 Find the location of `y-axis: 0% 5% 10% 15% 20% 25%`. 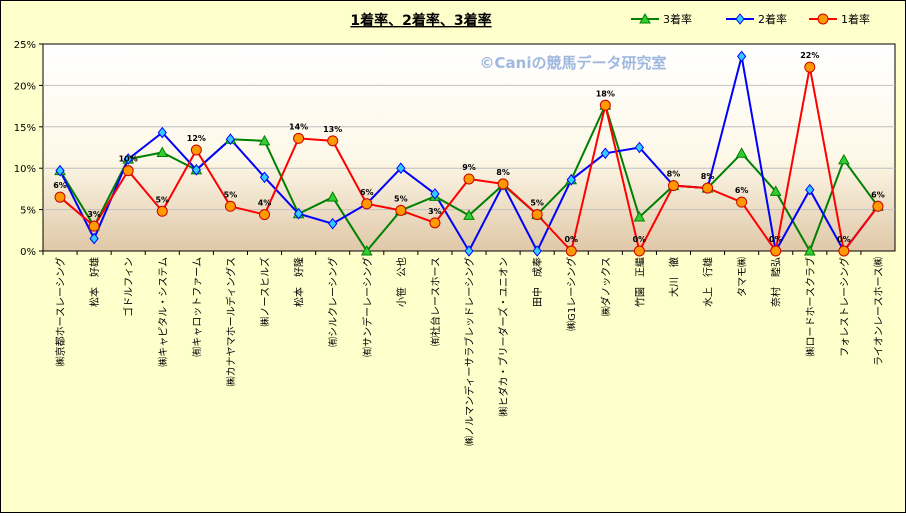

y-axis: 0% 5% 10% 15% 20% 25% is located at coordinates (28, 149).